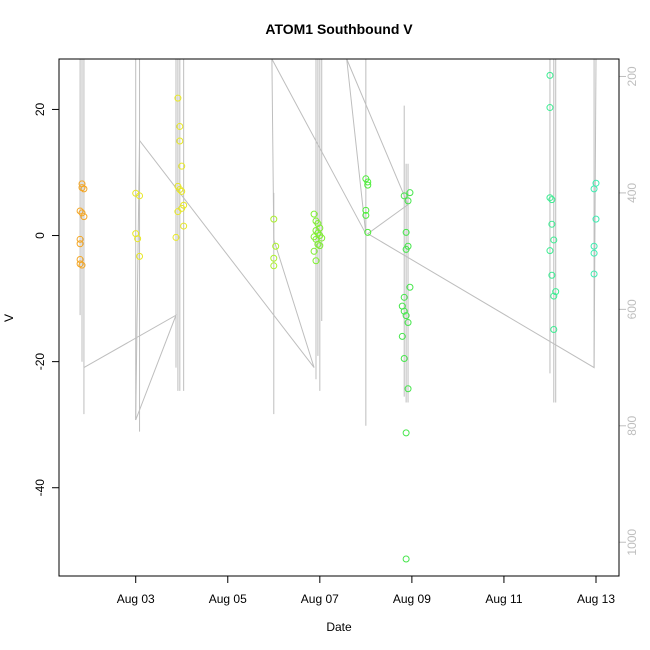 Image resolution: width=650 pixels, height=650 pixels. What do you see at coordinates (40, 109) in the screenshot?
I see `y-tick-label: 20` at bounding box center [40, 109].